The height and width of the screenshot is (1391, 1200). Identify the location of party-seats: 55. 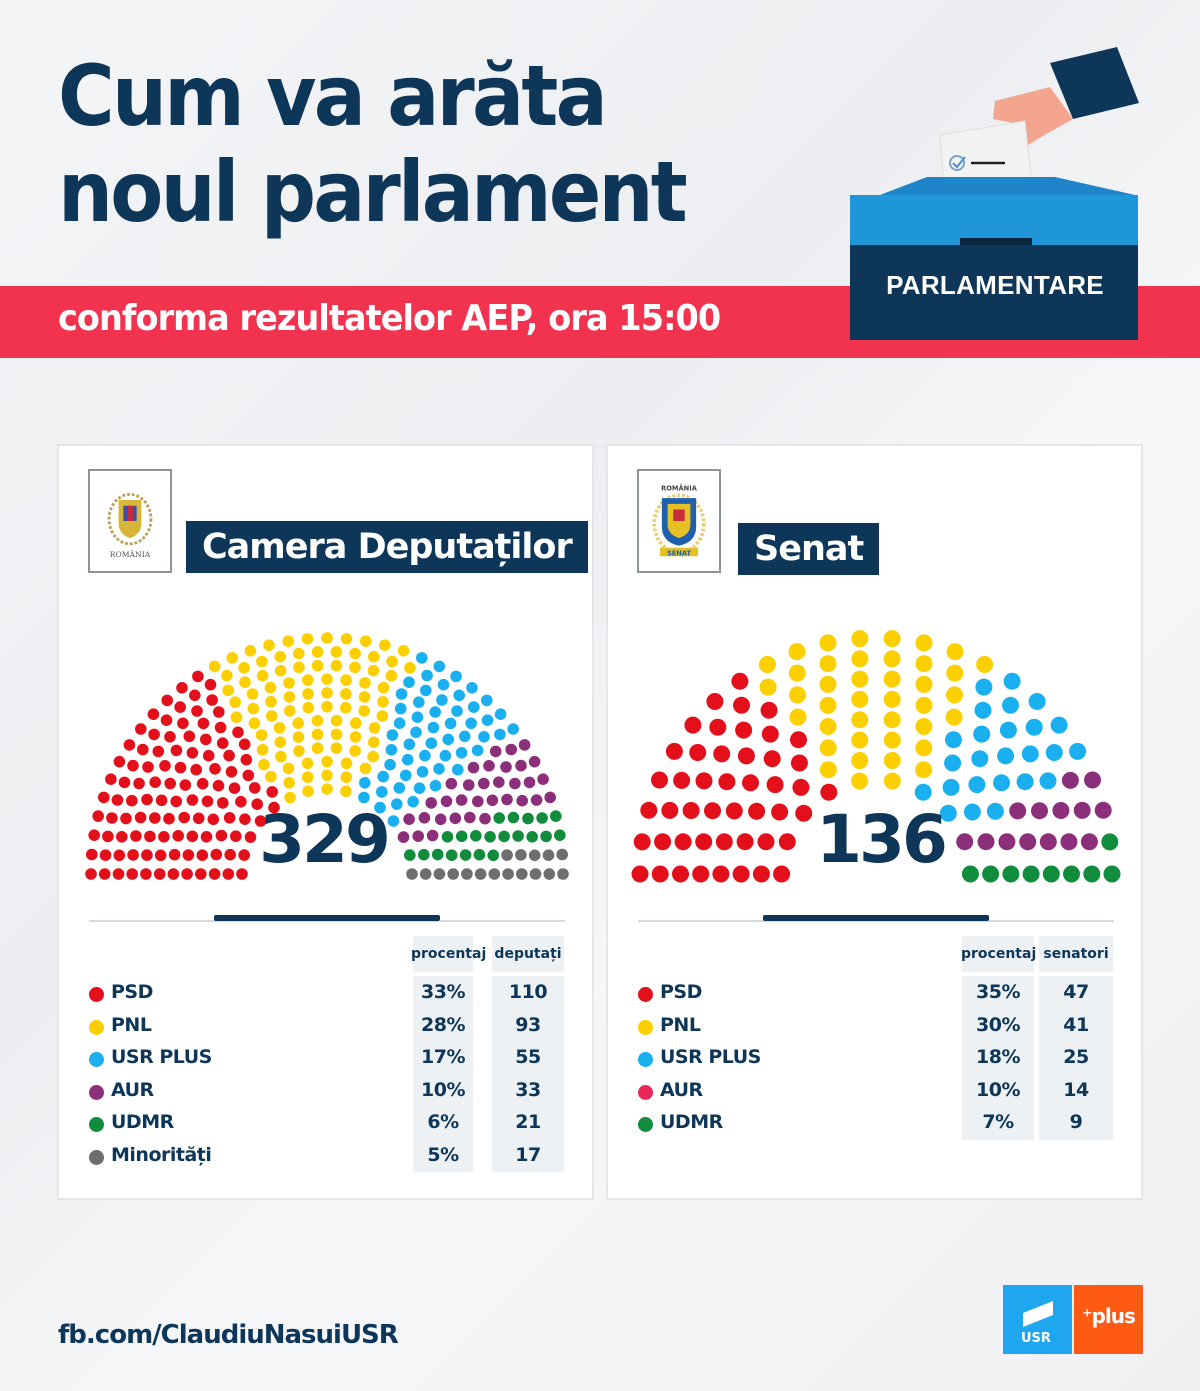
(528, 1057).